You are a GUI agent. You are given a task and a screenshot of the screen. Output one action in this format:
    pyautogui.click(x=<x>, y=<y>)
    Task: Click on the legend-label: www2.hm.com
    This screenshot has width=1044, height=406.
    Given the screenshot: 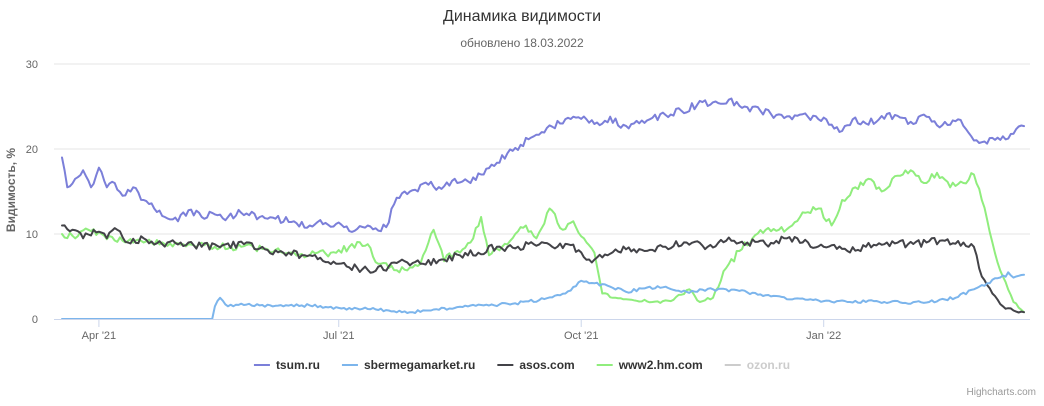 What is the action you would take?
    pyautogui.click(x=660, y=365)
    